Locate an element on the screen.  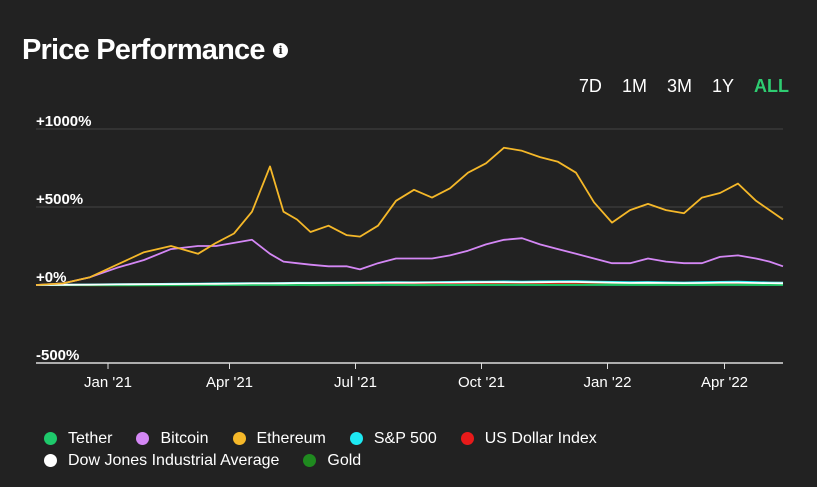
legend-item-tether: Tether is located at coordinates (78, 438).